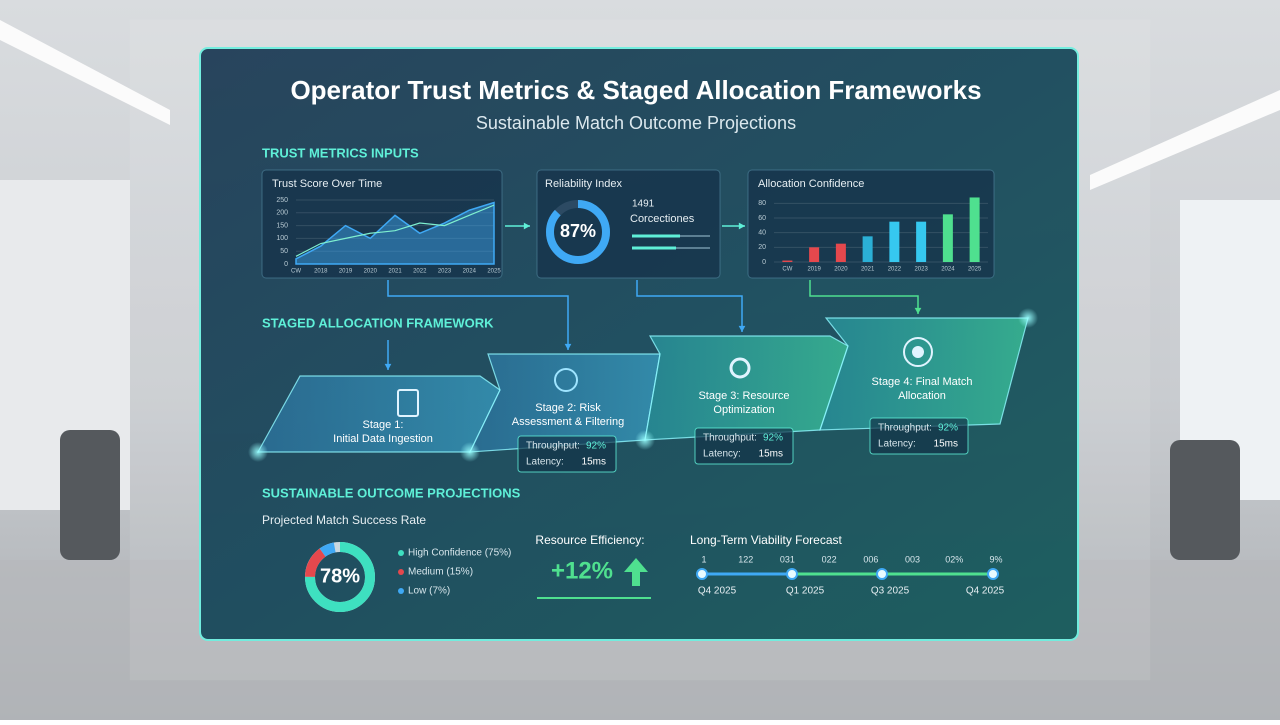 This screenshot has height=725, width=1280. Describe the element at coordinates (922, 396) in the screenshot. I see `stage-label: Allocation` at that location.